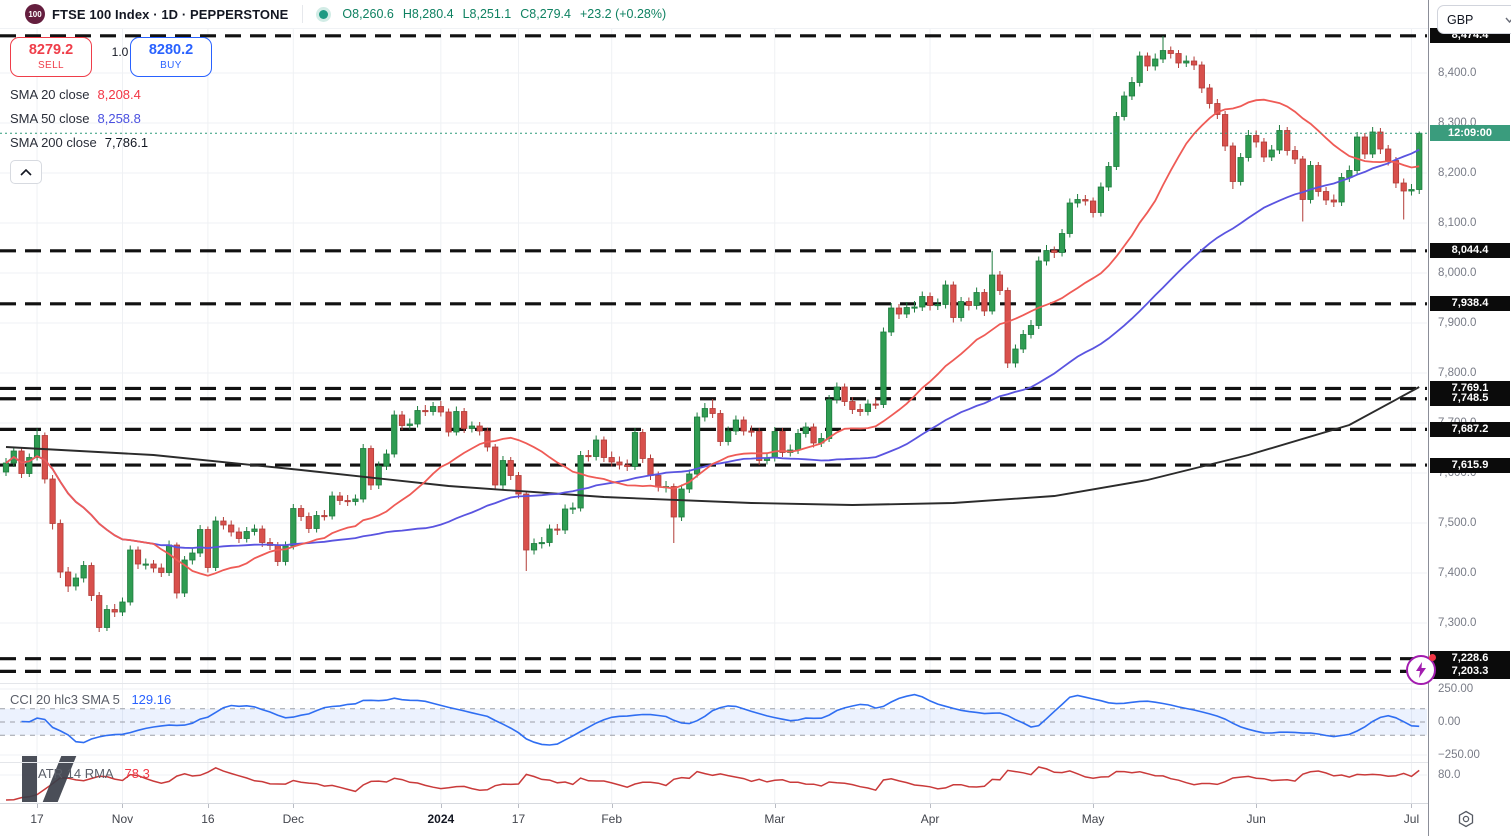 The height and width of the screenshot is (836, 1511). What do you see at coordinates (441, 819) in the screenshot?
I see `time-tick-label: 2024` at bounding box center [441, 819].